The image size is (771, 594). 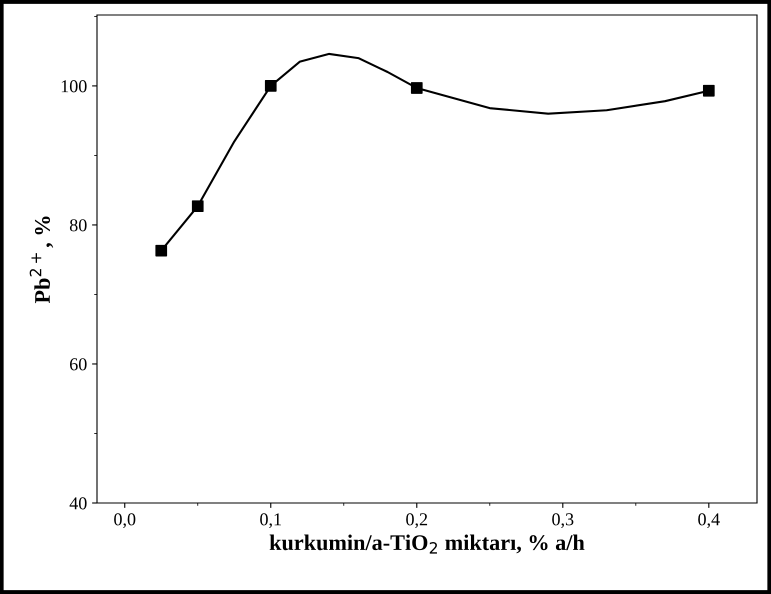 What do you see at coordinates (427, 544) in the screenshot?
I see `x-axis-title: kurkumin/a-TiO$_{2}$ miktarı, % a/h` at bounding box center [427, 544].